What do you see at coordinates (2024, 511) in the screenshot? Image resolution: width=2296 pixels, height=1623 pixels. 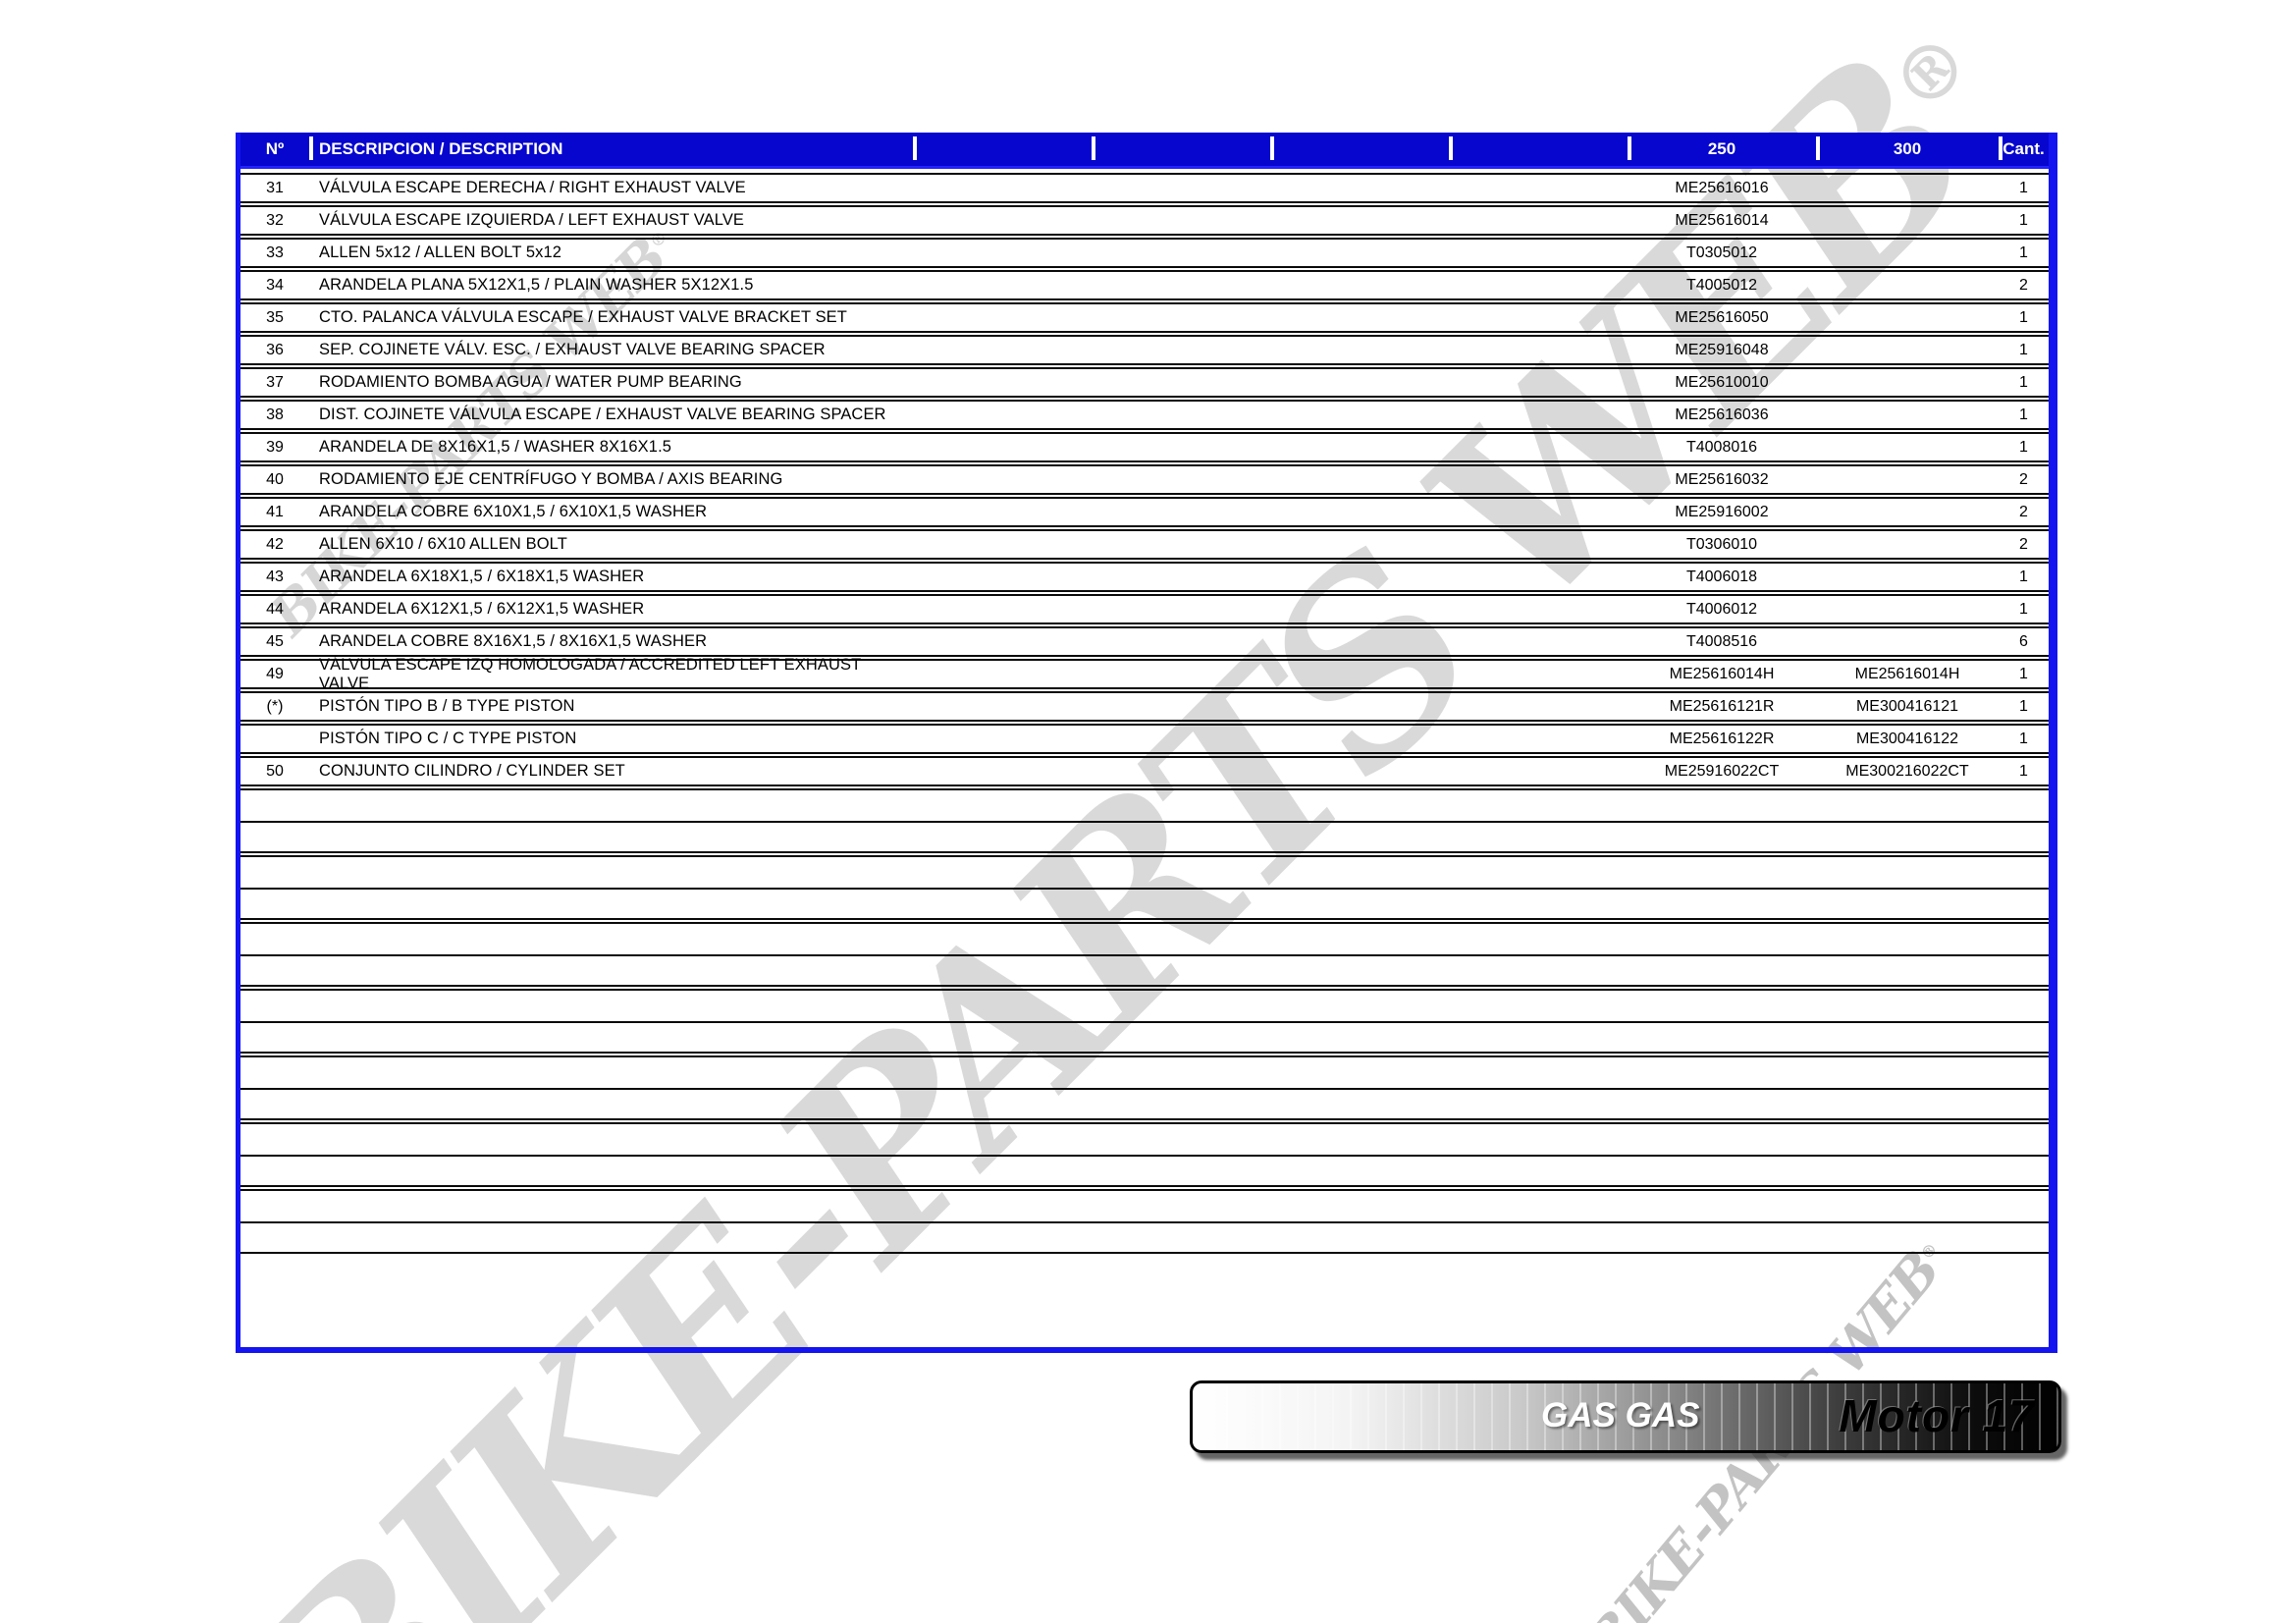 I see `cell-quantity: 2` at bounding box center [2024, 511].